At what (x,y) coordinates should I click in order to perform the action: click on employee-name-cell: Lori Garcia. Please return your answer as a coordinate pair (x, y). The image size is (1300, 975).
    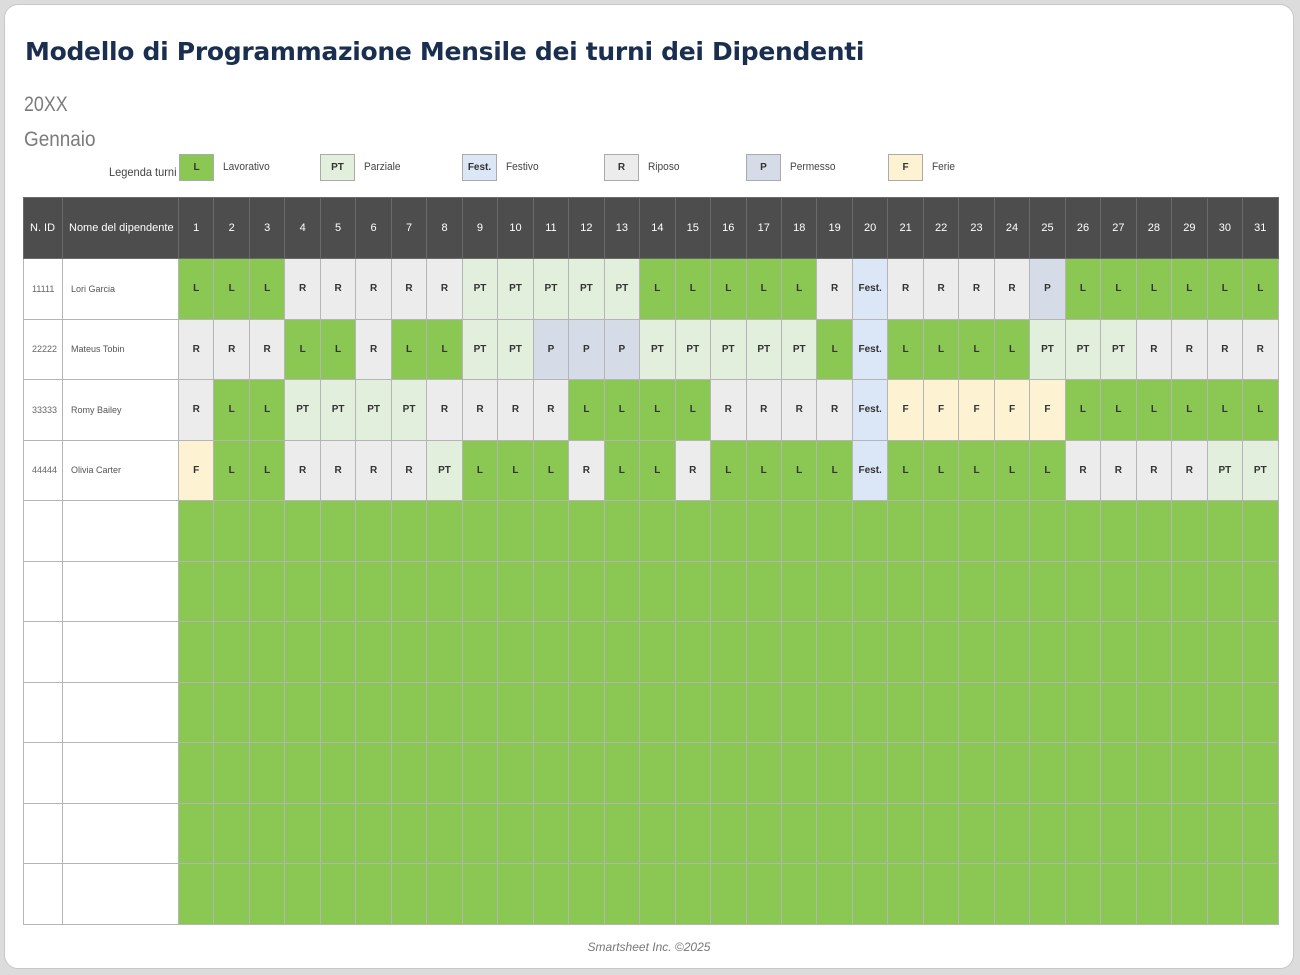
    Looking at the image, I should click on (120, 289).